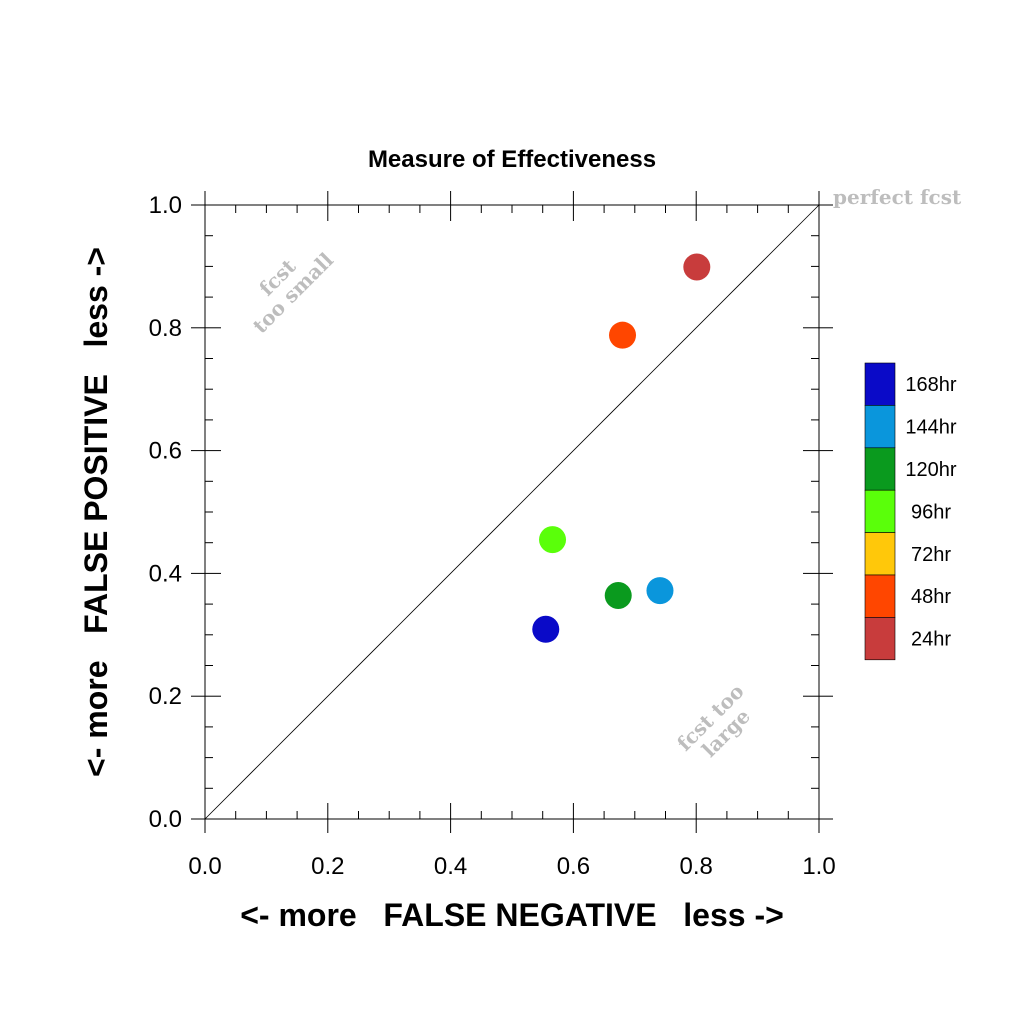 The image size is (1024, 1024). What do you see at coordinates (553, 540) in the screenshot?
I see `data-point-96hr` at bounding box center [553, 540].